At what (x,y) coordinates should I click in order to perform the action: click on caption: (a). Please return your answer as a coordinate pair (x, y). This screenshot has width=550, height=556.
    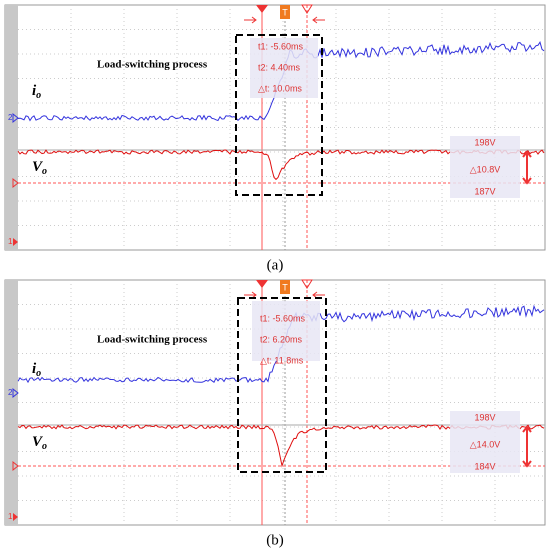
    Looking at the image, I should click on (275, 265).